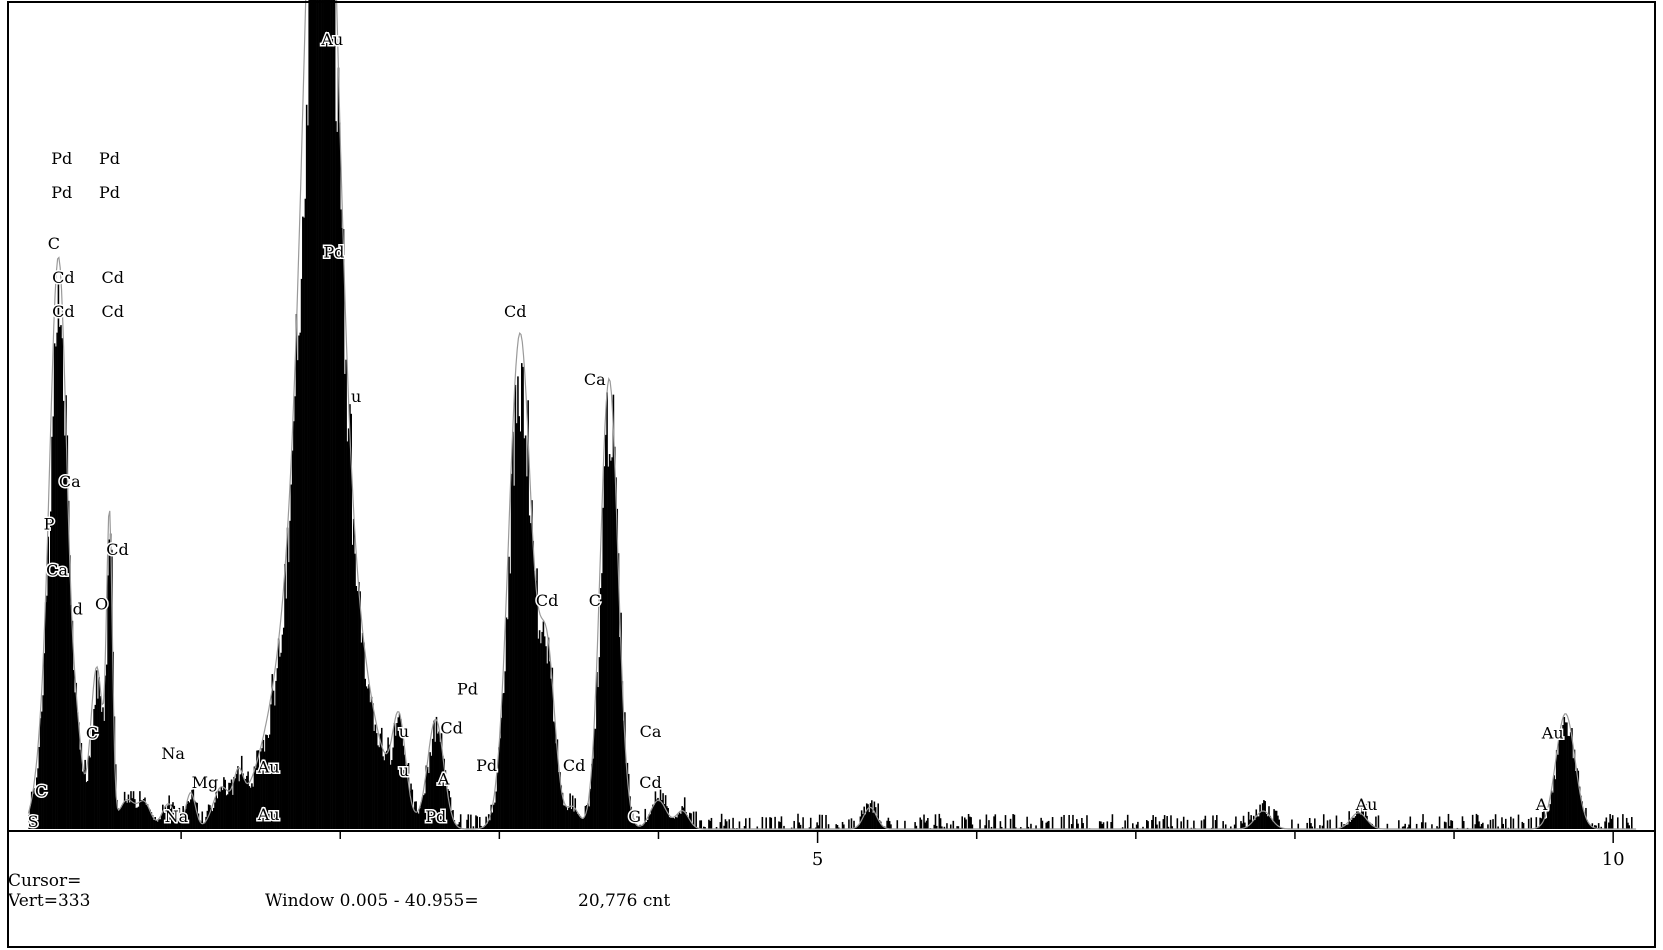  I want to click on x-axis-tick-label: 5, so click(817, 859).